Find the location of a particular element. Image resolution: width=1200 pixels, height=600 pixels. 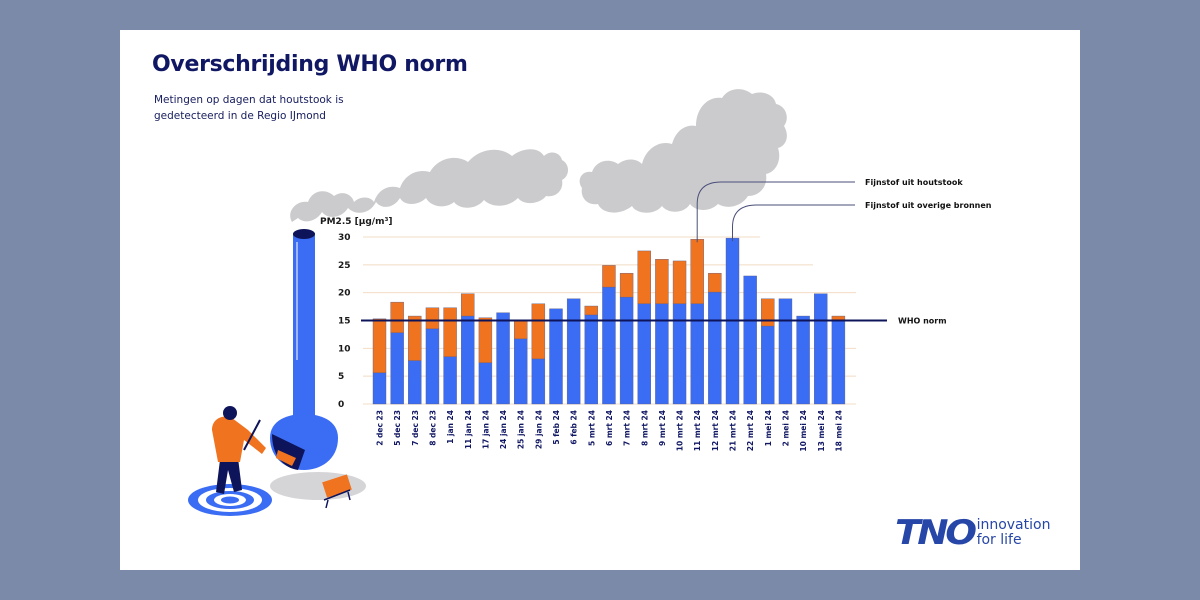

tagline-line-1: innovation is located at coordinates (1013, 525).